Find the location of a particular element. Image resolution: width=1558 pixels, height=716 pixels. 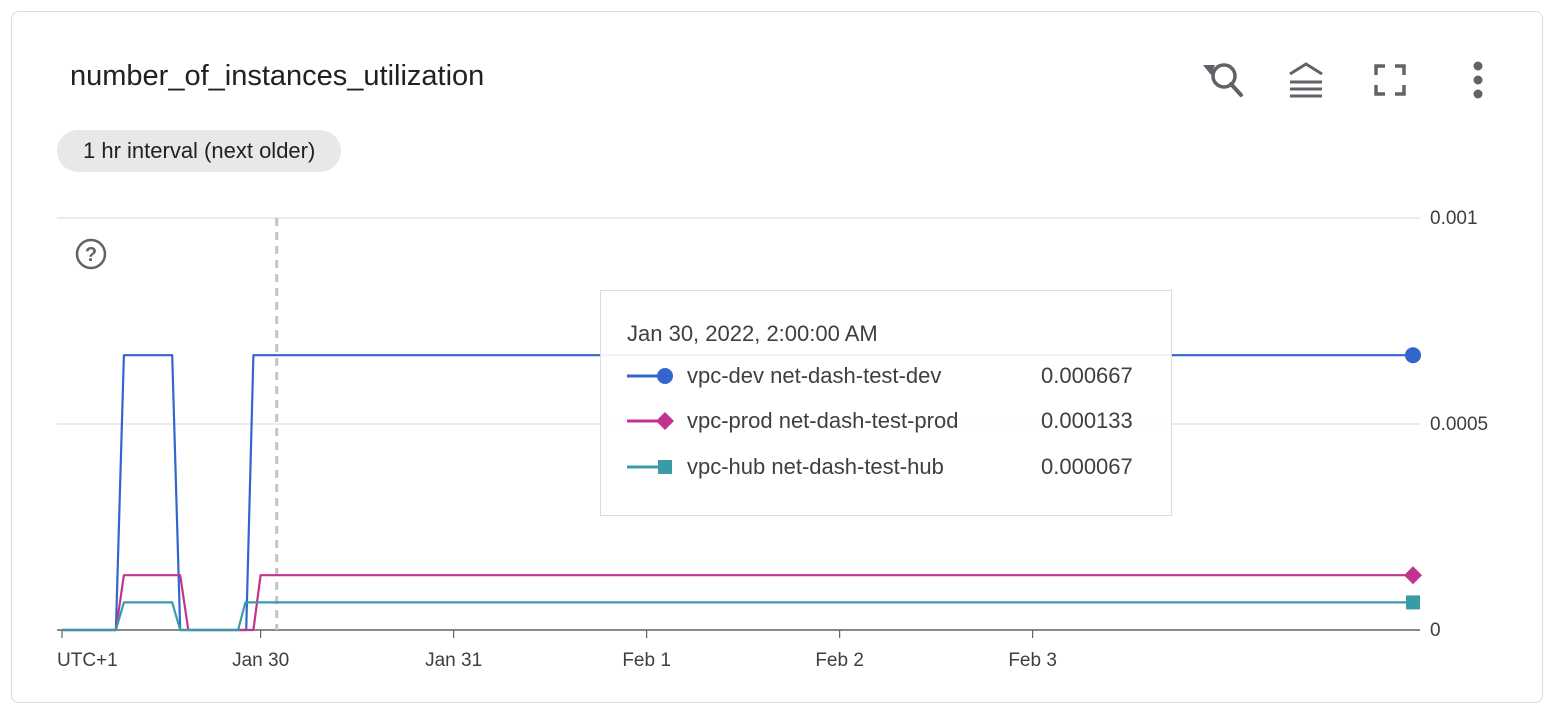

tooltip-series-name: vpc-hub net-dash-test-hub is located at coordinates (815, 466).